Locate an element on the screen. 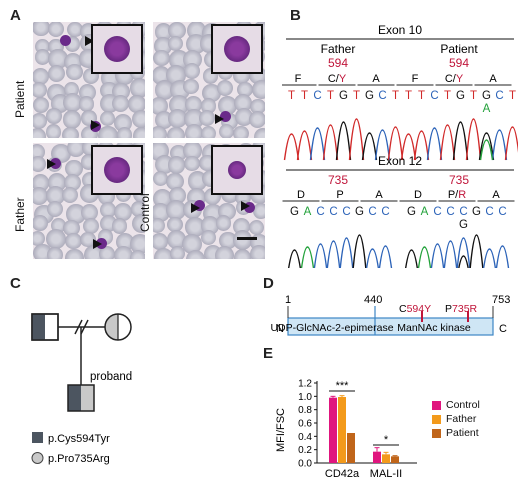  domain-mid: 440 is located at coordinates (373, 300).